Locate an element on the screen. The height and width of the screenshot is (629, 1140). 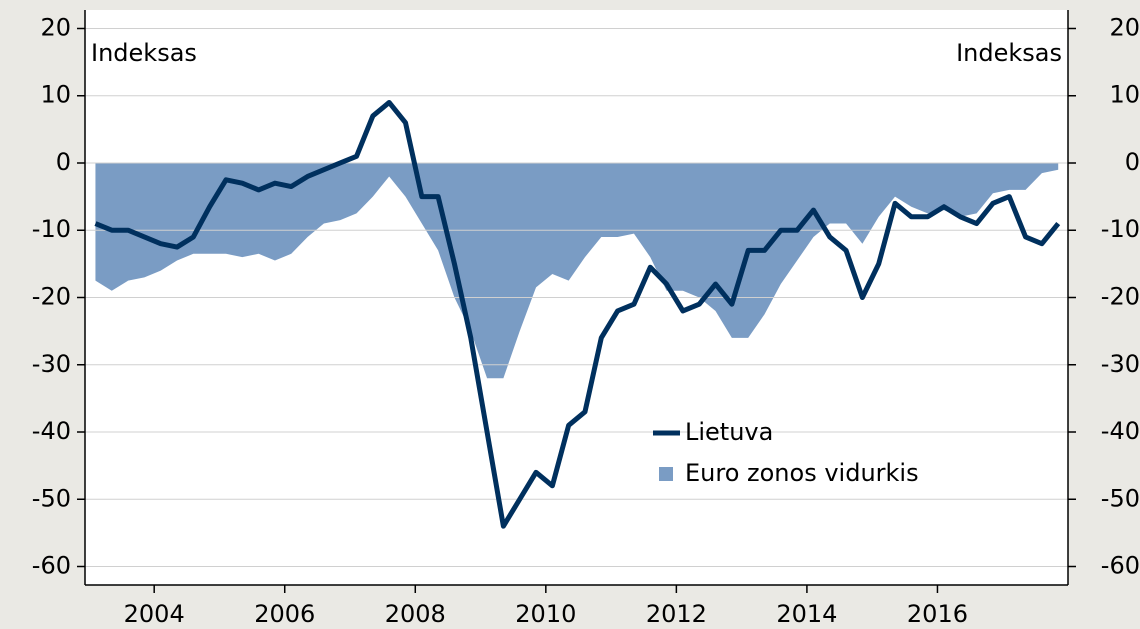
y-tick-label: -30 is located at coordinates (51, 364).